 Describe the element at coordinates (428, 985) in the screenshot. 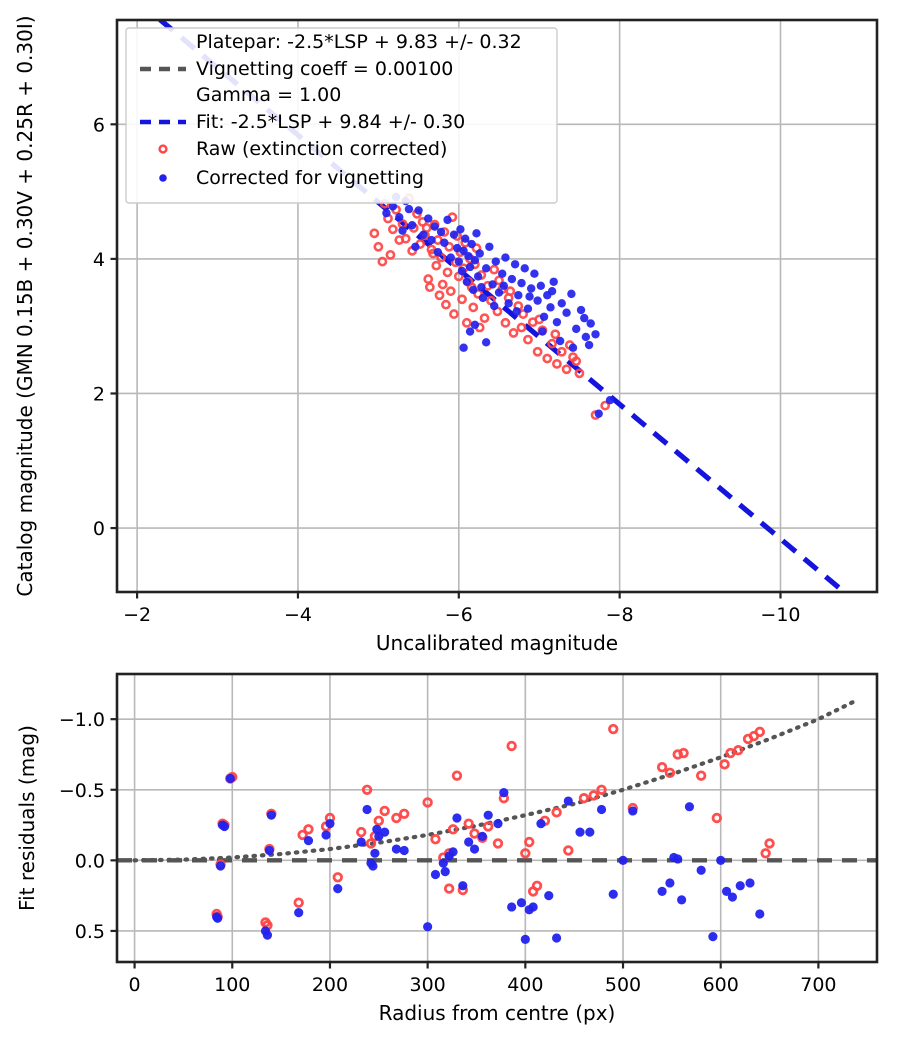

I see `x-tick-label: 300` at that location.